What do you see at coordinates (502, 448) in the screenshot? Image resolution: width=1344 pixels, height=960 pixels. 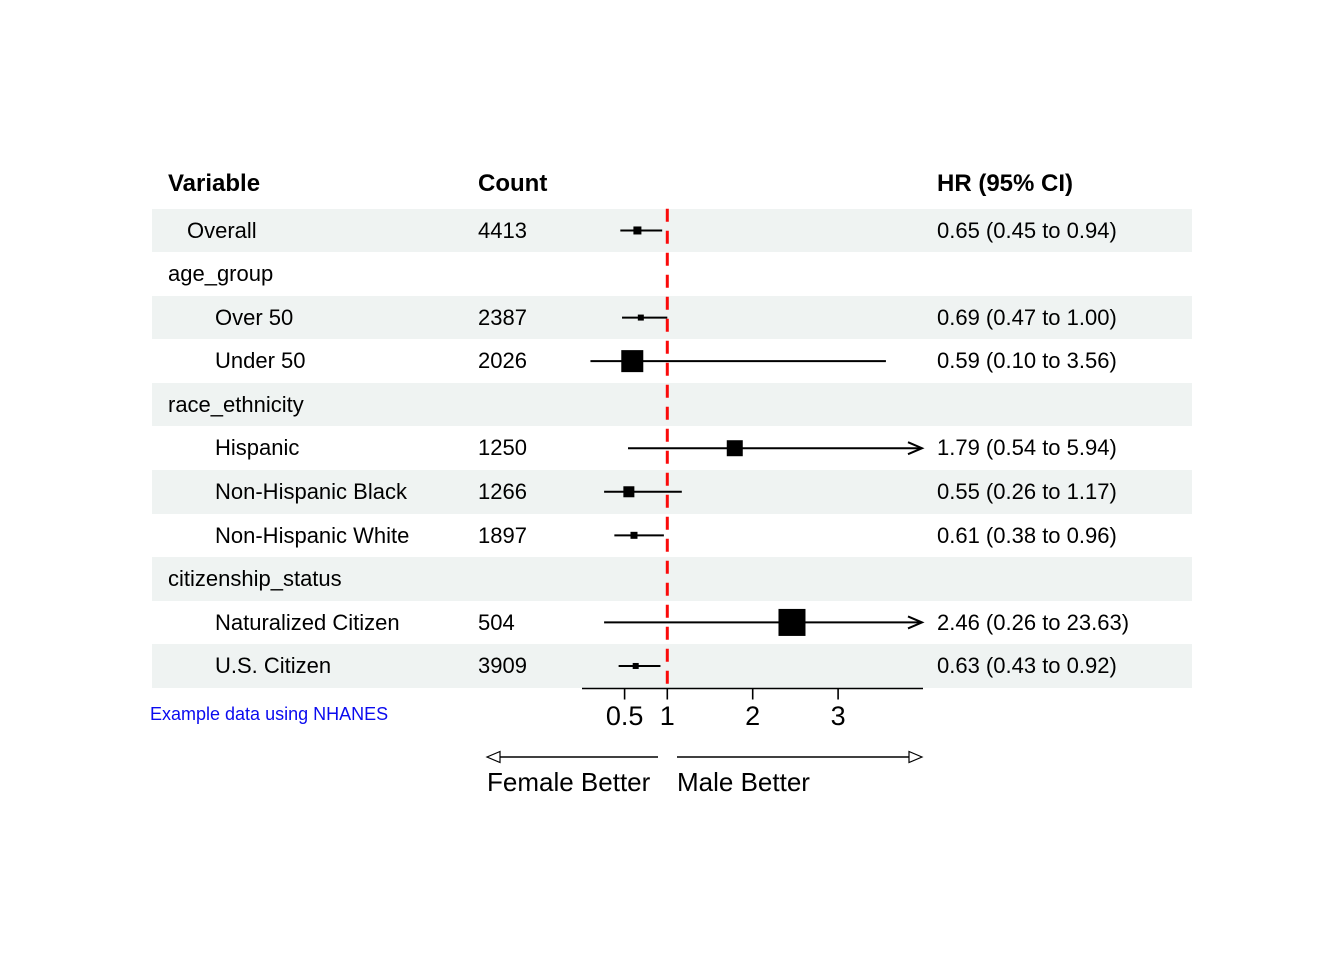 I see `row-count: 1250` at bounding box center [502, 448].